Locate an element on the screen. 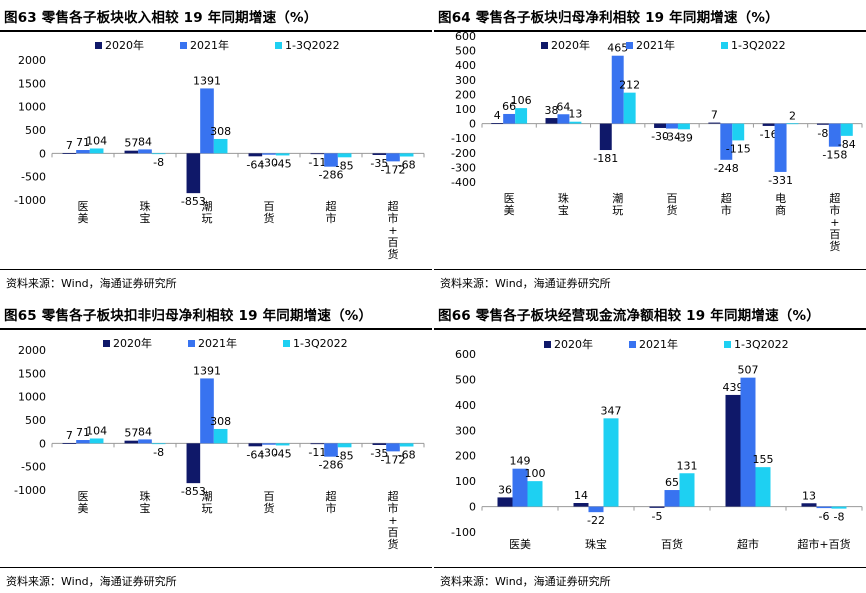 The width and height of the screenshot is (866, 593). chart-title: 图64 零售各子板块归母净利相较 19 年同期增速（%） is located at coordinates (608, 18).